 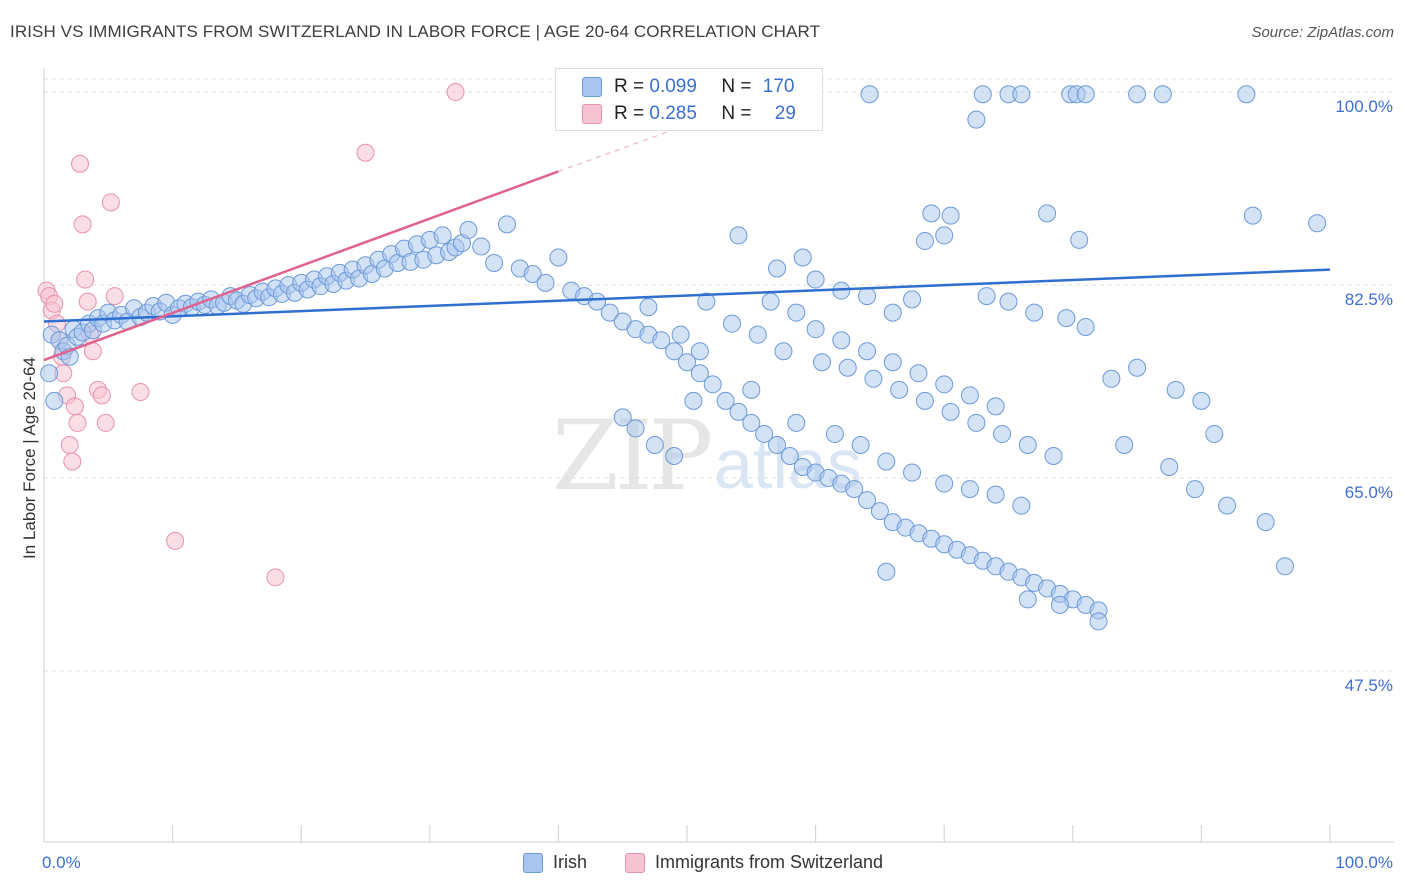 What do you see at coordinates (632, 456) in the screenshot?
I see `watermark-zip: ZIP` at bounding box center [632, 456].